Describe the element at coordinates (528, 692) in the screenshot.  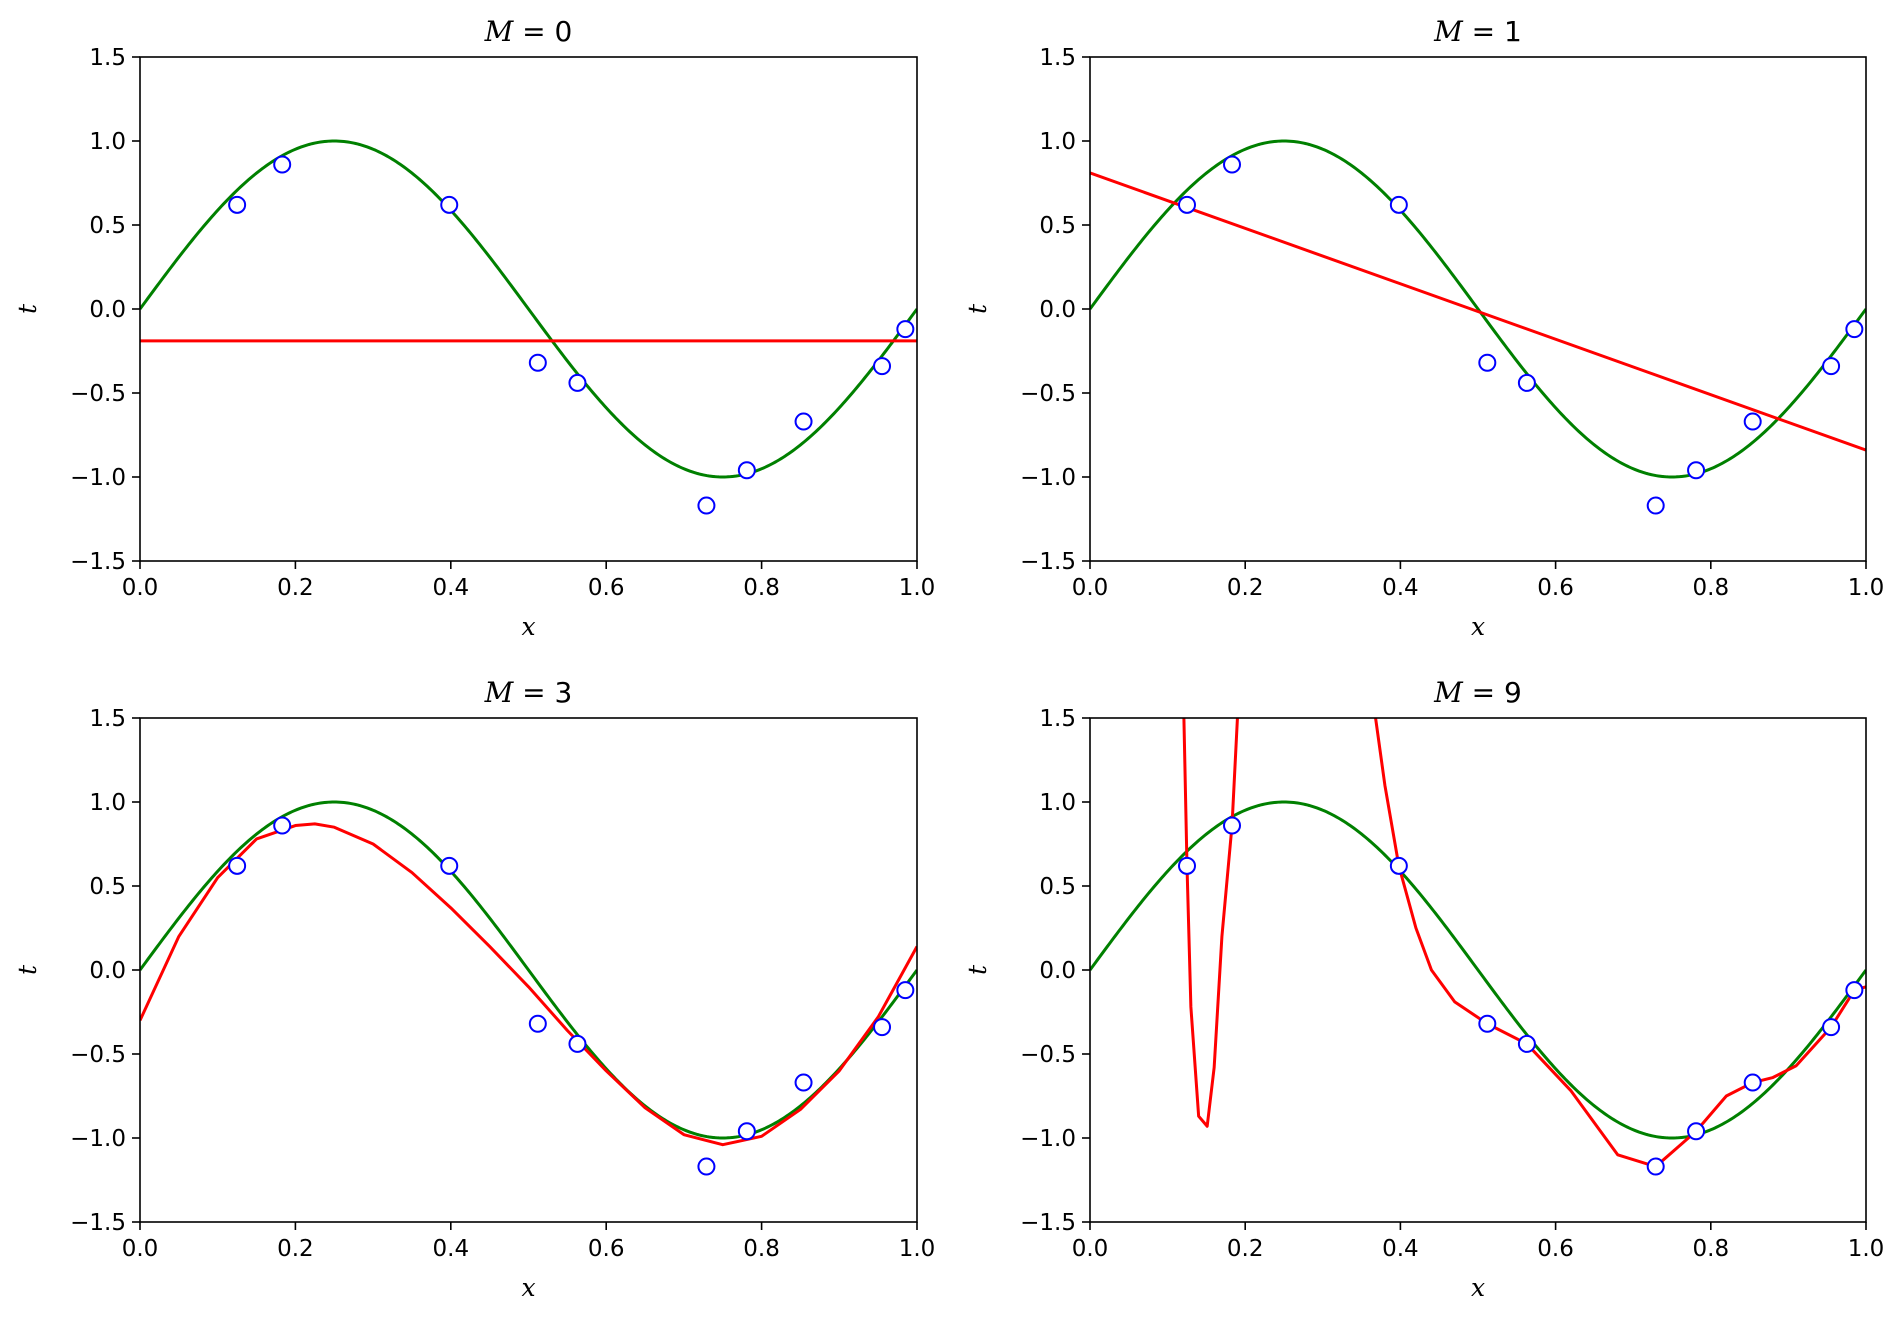
I see `subplot-title: M = 3` at that location.